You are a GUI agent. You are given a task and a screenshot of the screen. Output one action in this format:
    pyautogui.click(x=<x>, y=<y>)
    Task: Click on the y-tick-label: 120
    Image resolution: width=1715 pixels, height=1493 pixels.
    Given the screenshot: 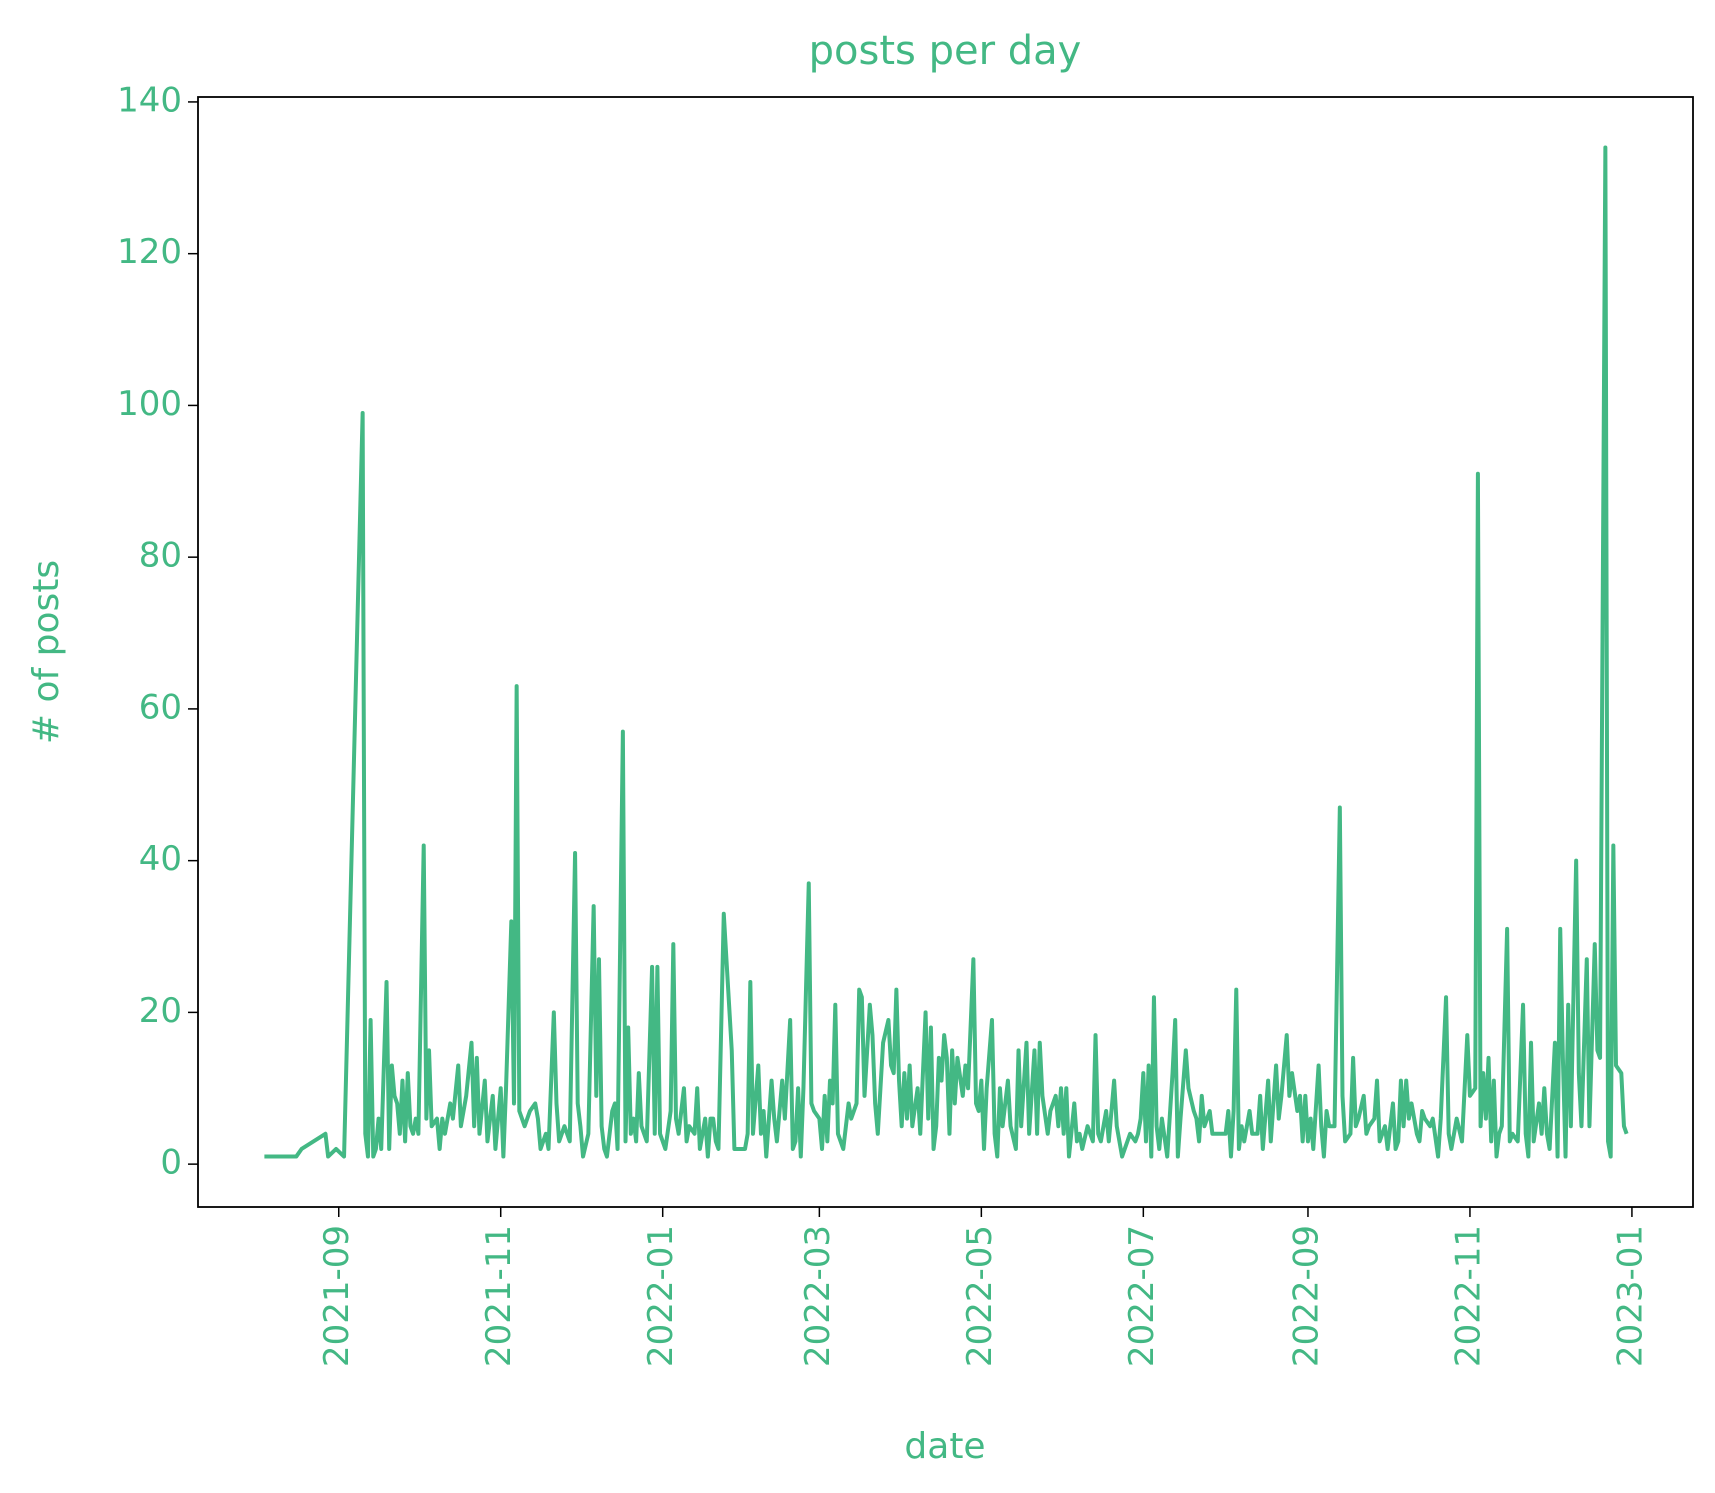 What is the action you would take?
    pyautogui.click(x=149, y=252)
    